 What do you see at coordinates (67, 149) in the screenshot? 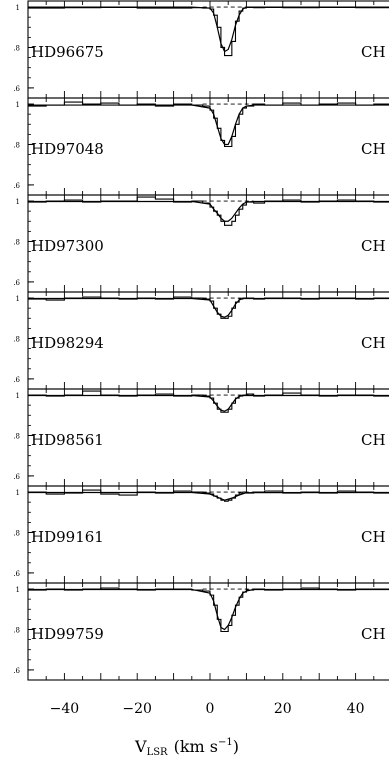
I see `star-label: HD97048` at bounding box center [67, 149].